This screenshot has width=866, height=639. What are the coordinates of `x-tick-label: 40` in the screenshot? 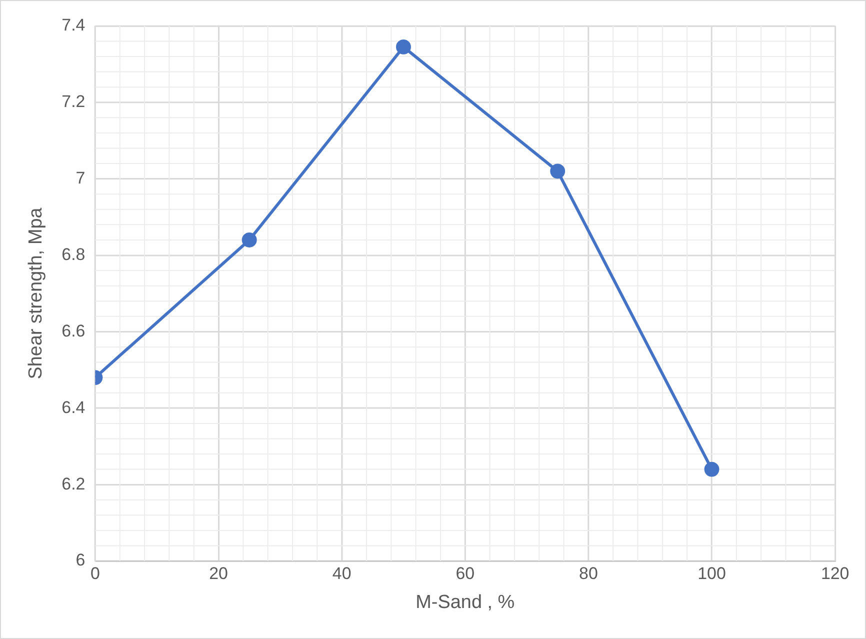 It's located at (342, 573).